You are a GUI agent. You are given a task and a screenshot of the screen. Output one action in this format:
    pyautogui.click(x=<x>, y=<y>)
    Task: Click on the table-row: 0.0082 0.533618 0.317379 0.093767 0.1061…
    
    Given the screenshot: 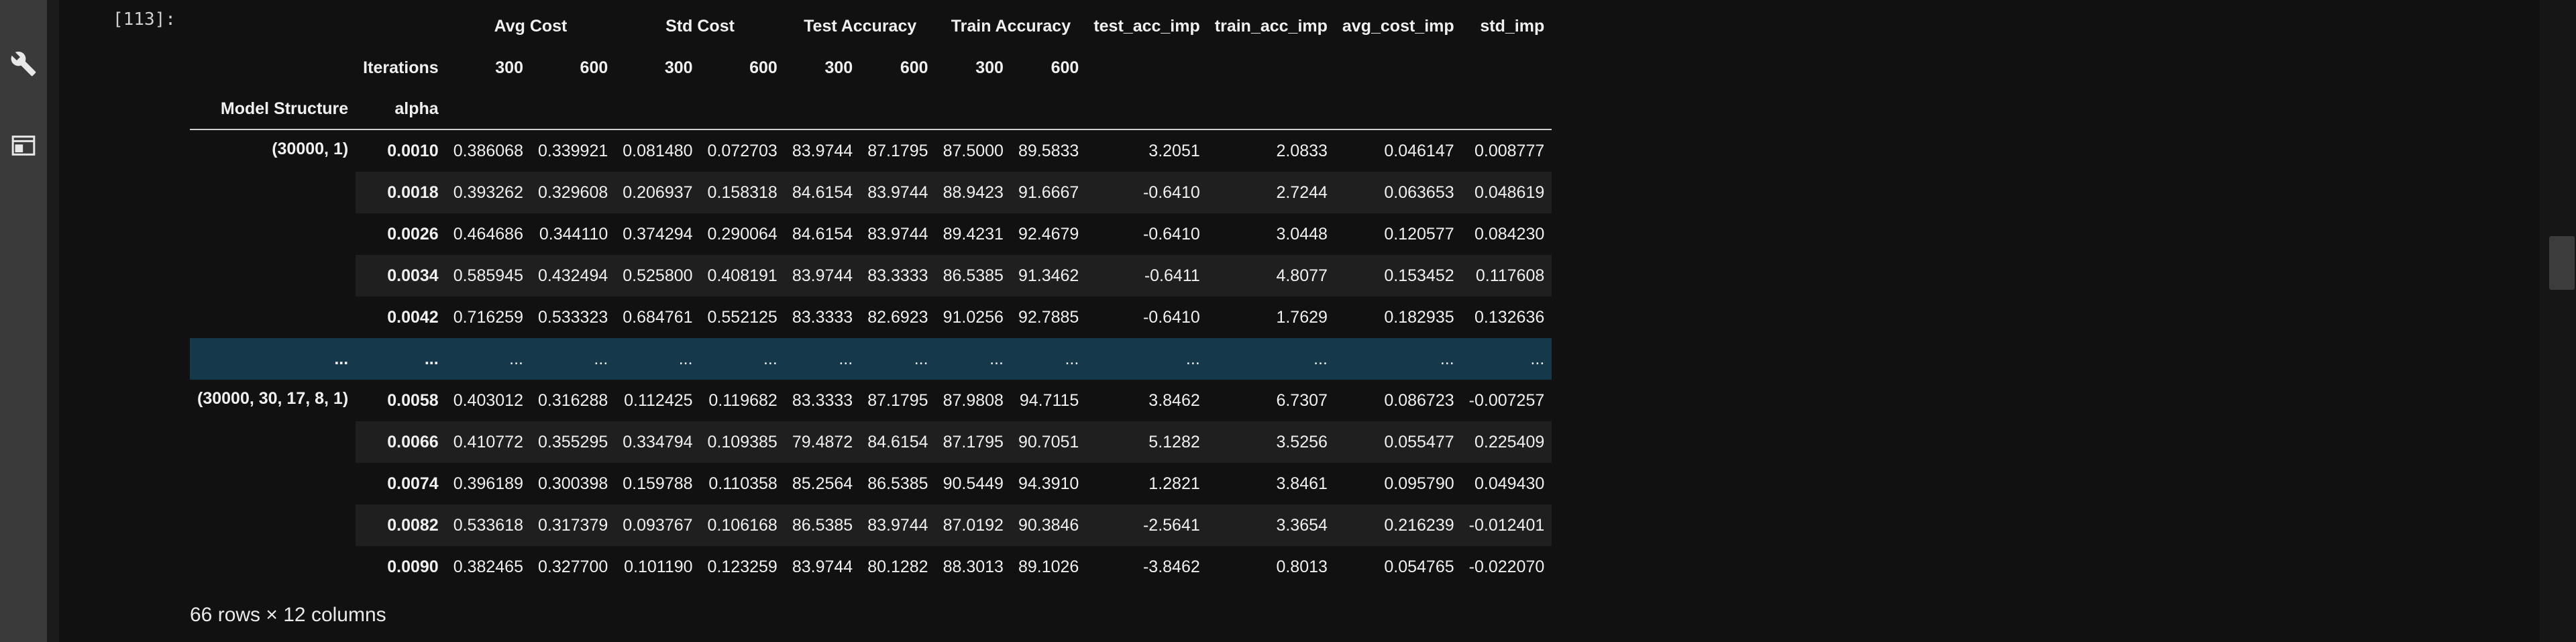 What is the action you would take?
    pyautogui.click(x=871, y=525)
    